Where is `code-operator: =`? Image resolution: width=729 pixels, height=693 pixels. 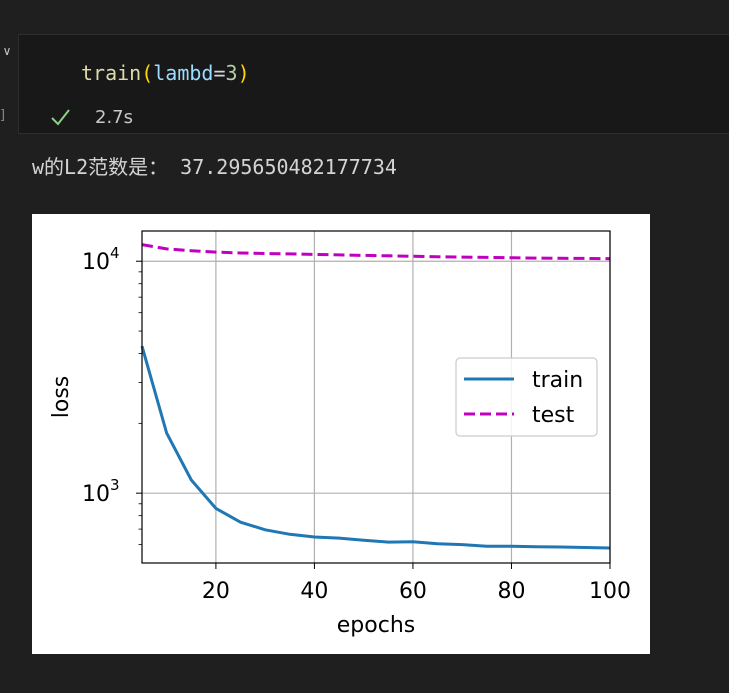
code-operator: = is located at coordinates (219, 73).